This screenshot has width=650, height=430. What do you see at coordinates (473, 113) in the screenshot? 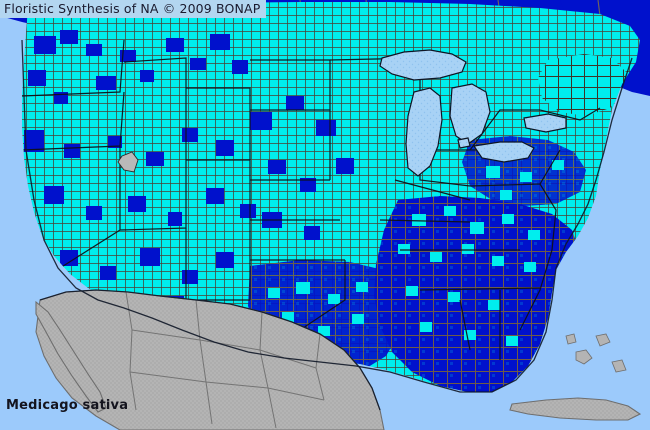
I see `great-lakes` at bounding box center [473, 113].